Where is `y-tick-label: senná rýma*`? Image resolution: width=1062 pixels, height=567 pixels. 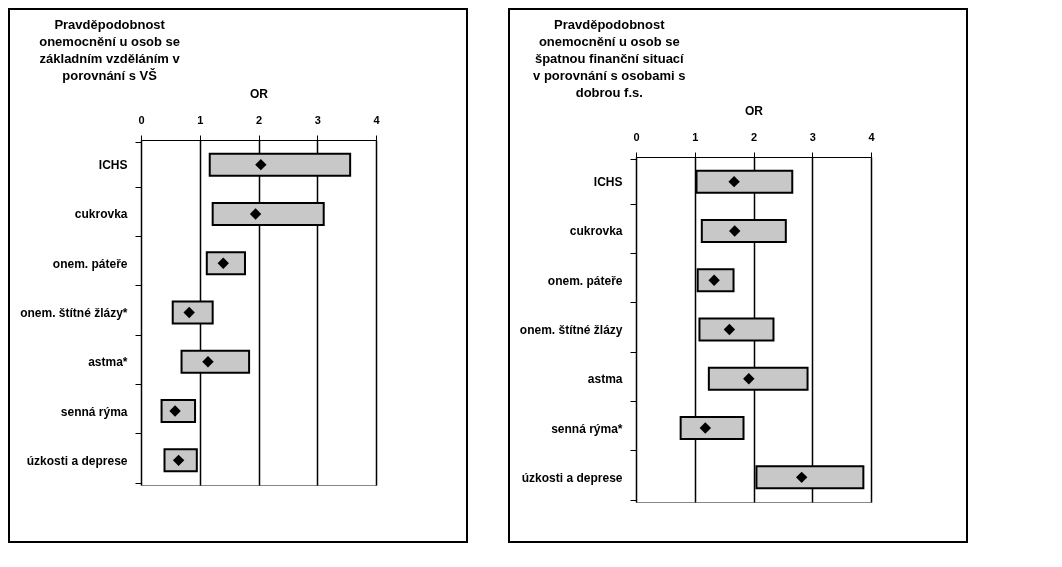 y-tick-label: senná rýma* is located at coordinates (587, 428).